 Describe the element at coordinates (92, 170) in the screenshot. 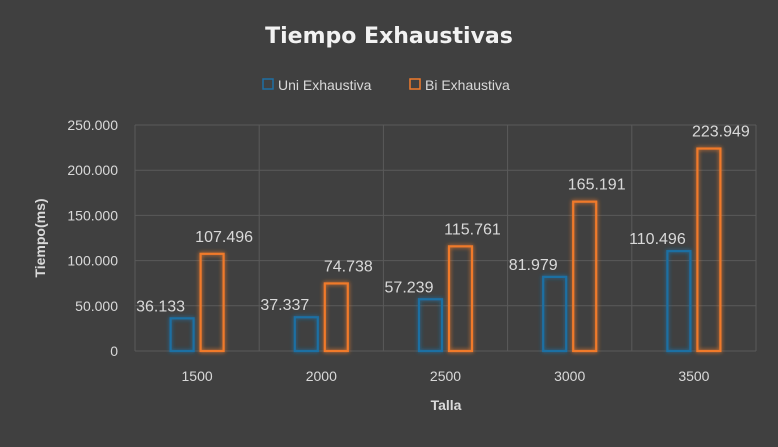

I see `y-tick-label: 200.000` at that location.